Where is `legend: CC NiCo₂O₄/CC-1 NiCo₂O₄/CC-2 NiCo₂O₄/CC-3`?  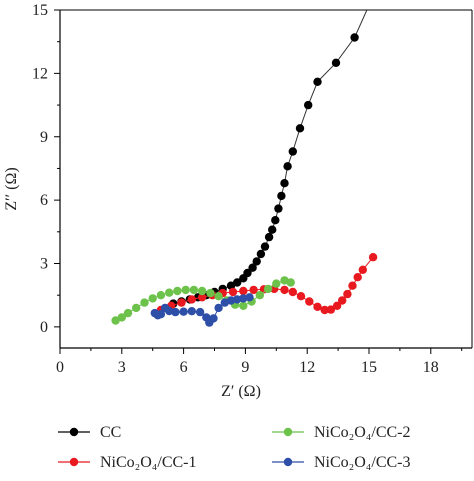 legend: CC NiCo₂O₄/CC-1 NiCo₂O₄/CC-2 NiCo₂O₄/CC-3 is located at coordinates (234, 447).